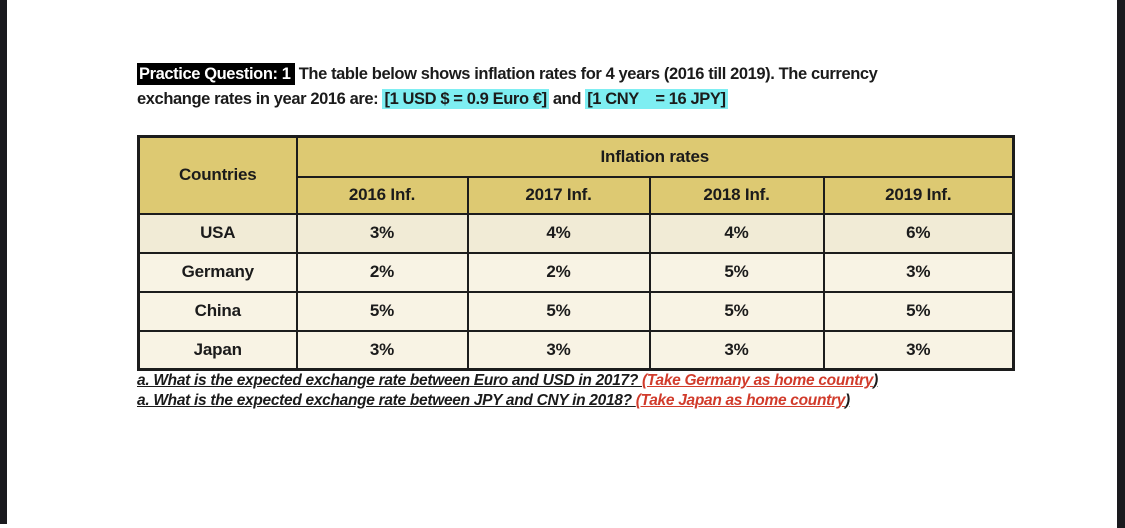  I want to click on table-row-germany: Germany 2% 2% 5% 3%, so click(576, 272).